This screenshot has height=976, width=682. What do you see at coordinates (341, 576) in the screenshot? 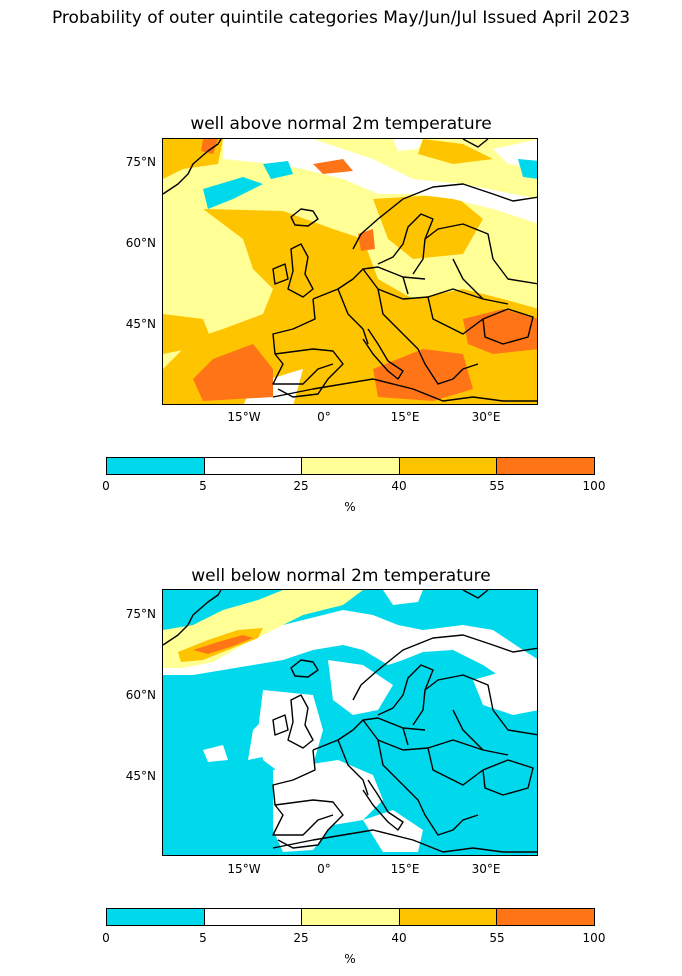
I see `panel-title-below: well below normal 2m temperature` at bounding box center [341, 576].